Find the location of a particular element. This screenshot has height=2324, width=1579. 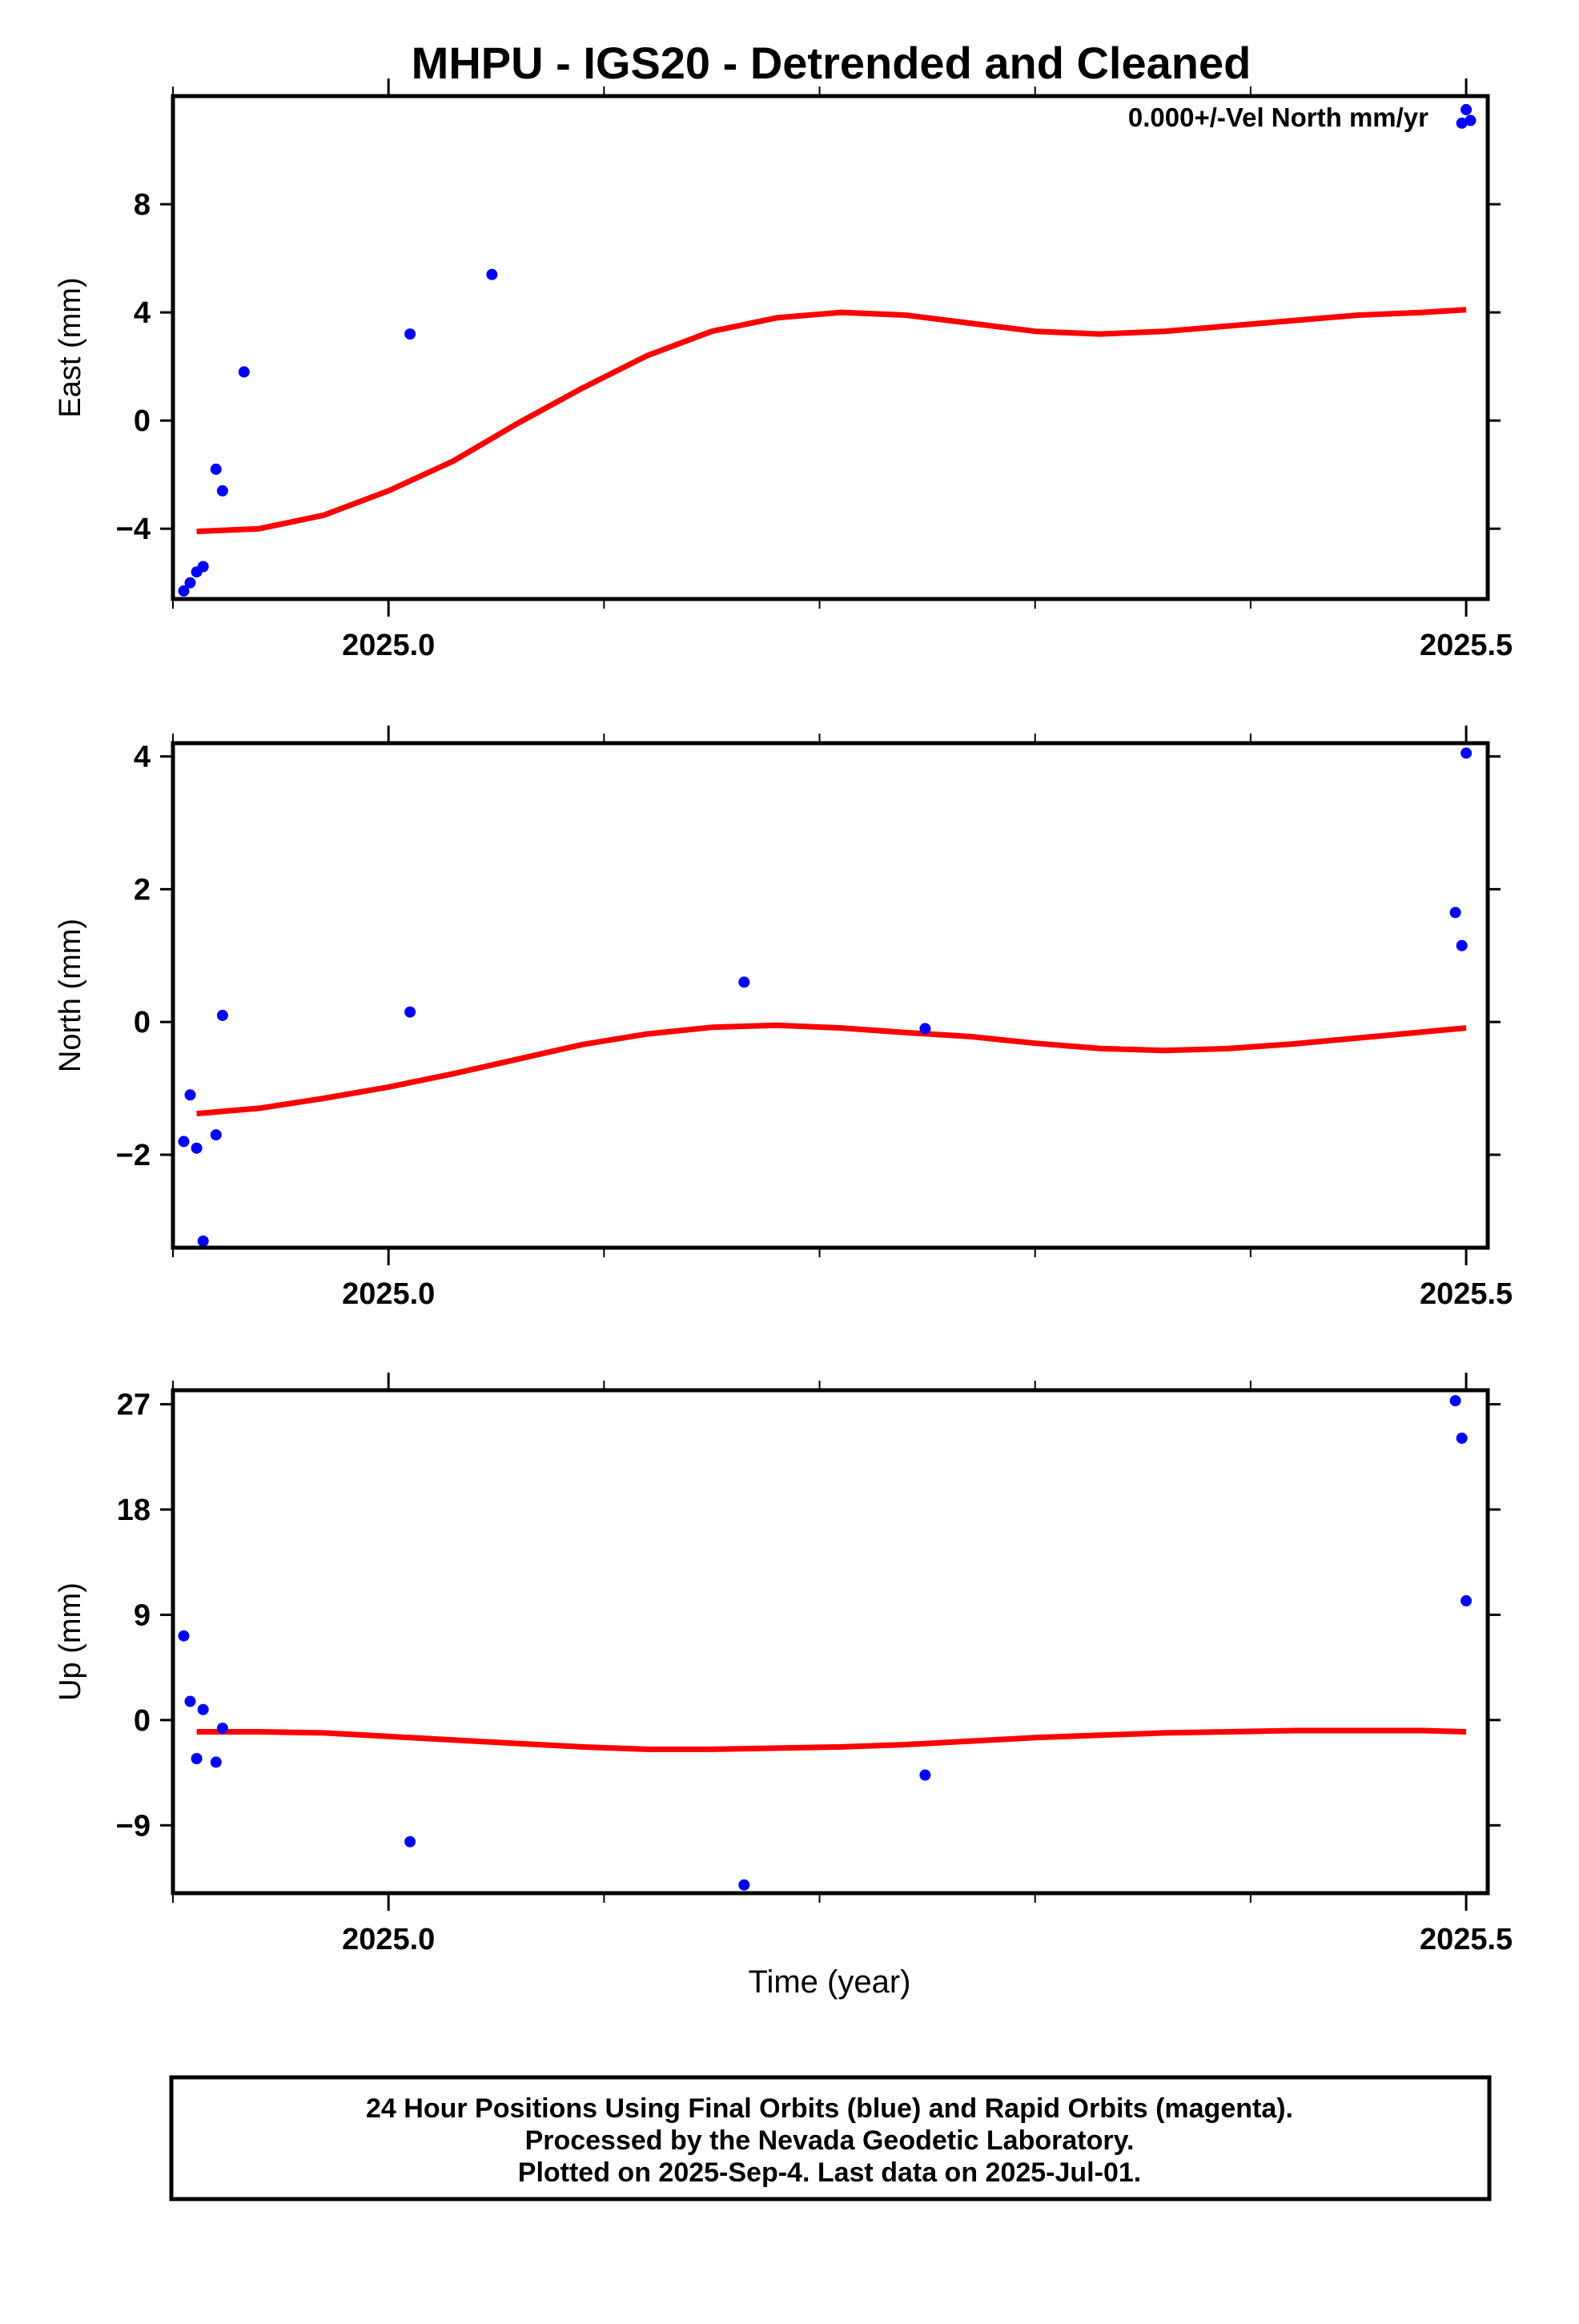

velocity-annotation: 0.000+/-Vel North mm/yr is located at coordinates (1278, 118).